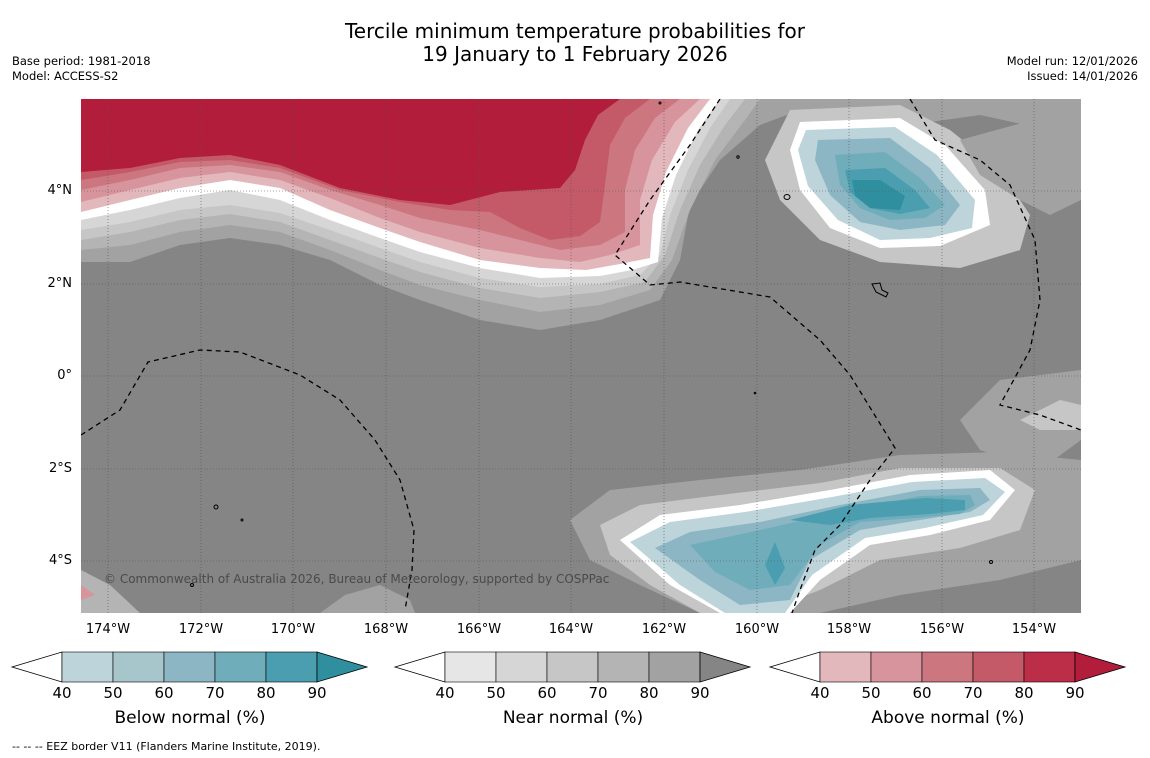  I want to click on meta-right: Model run: 12/01/2026 Issued: 14/01/2026, so click(1072, 69).